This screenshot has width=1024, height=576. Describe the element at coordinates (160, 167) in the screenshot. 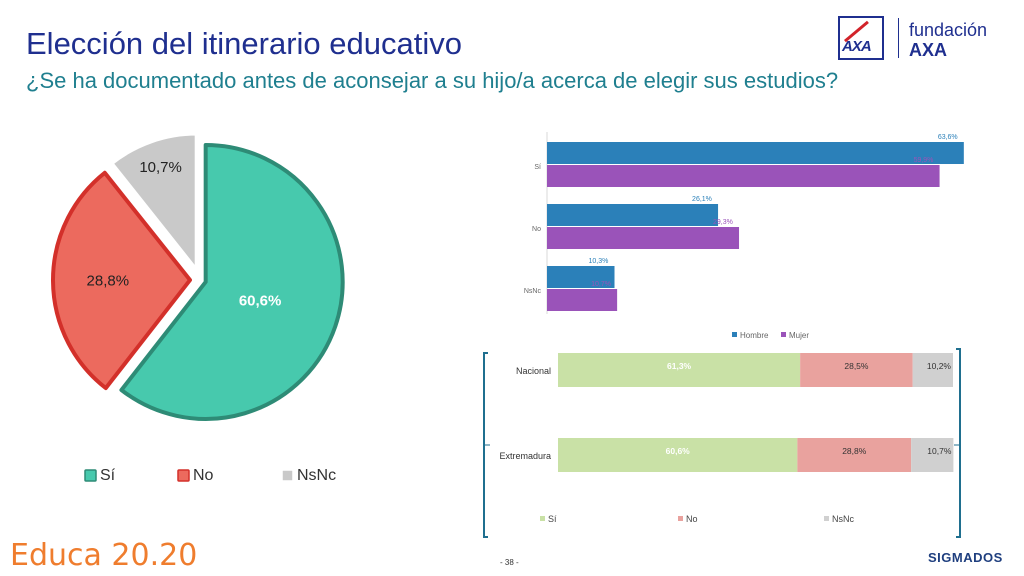

I see `pie-label: 10,7%` at that location.